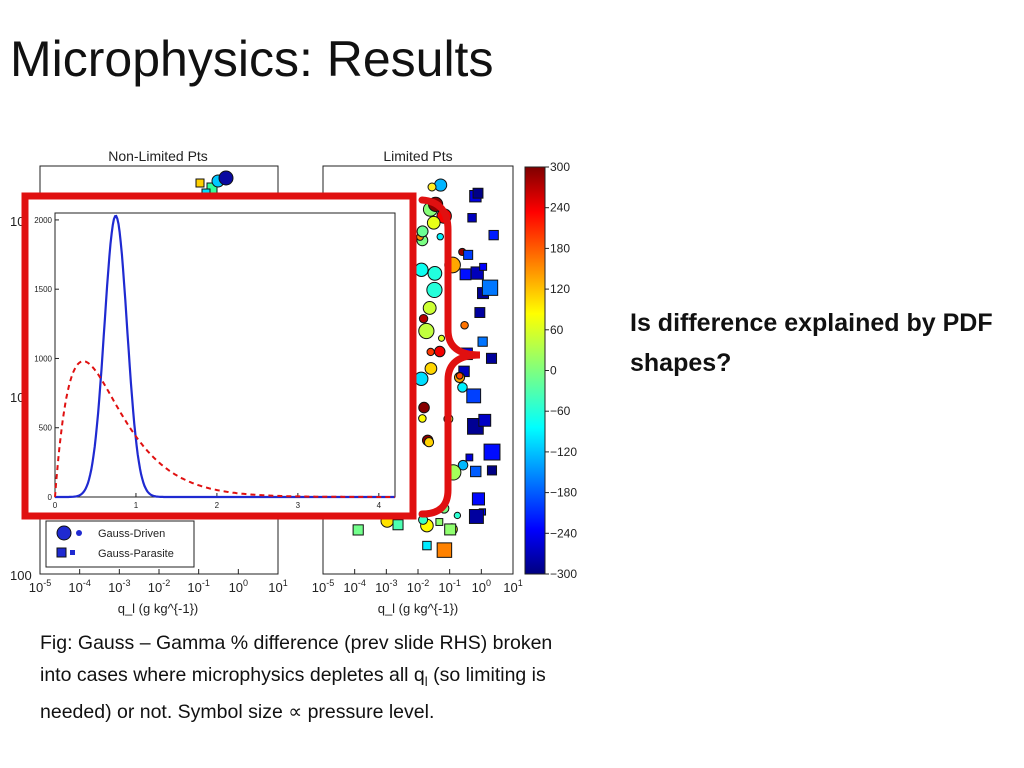  What do you see at coordinates (72, 552) in the screenshot?
I see `legend-marker-square-small` at bounding box center [72, 552].